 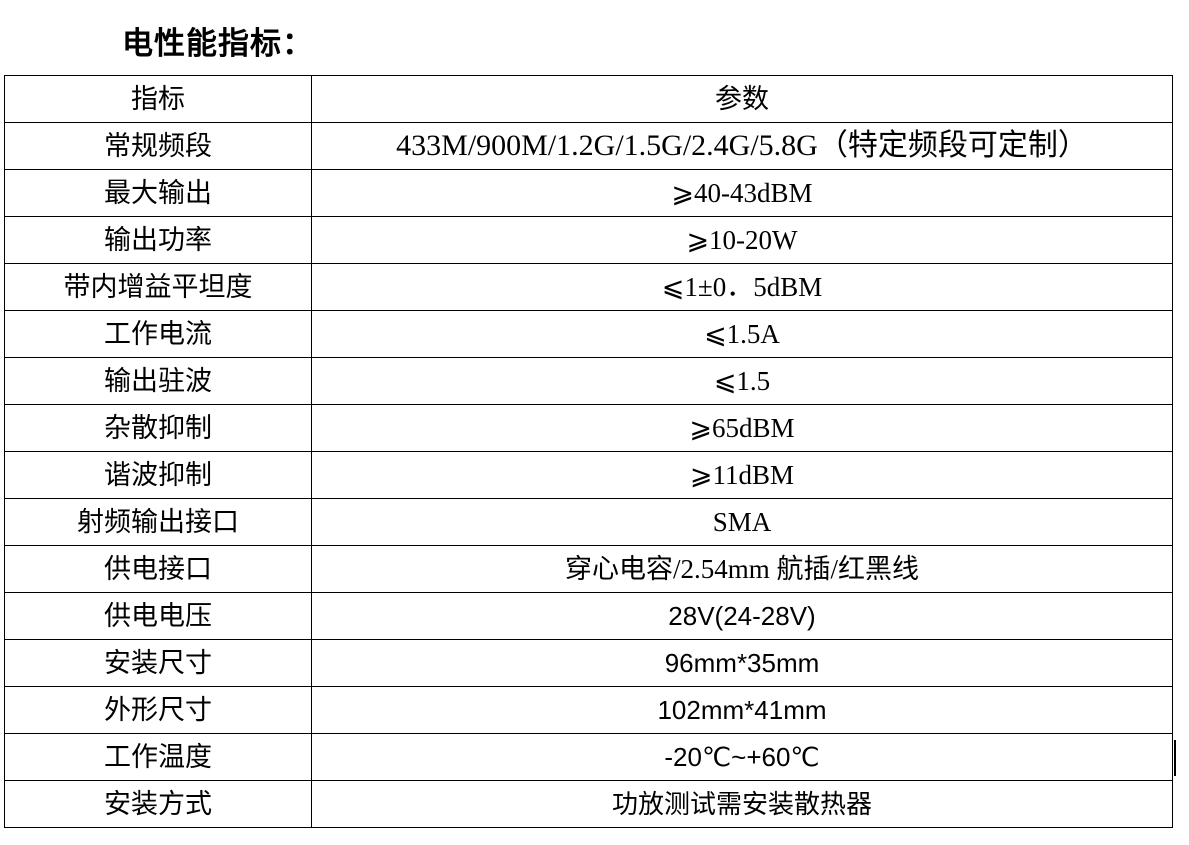 I want to click on spec-value: ⩽1.5, so click(x=742, y=381).